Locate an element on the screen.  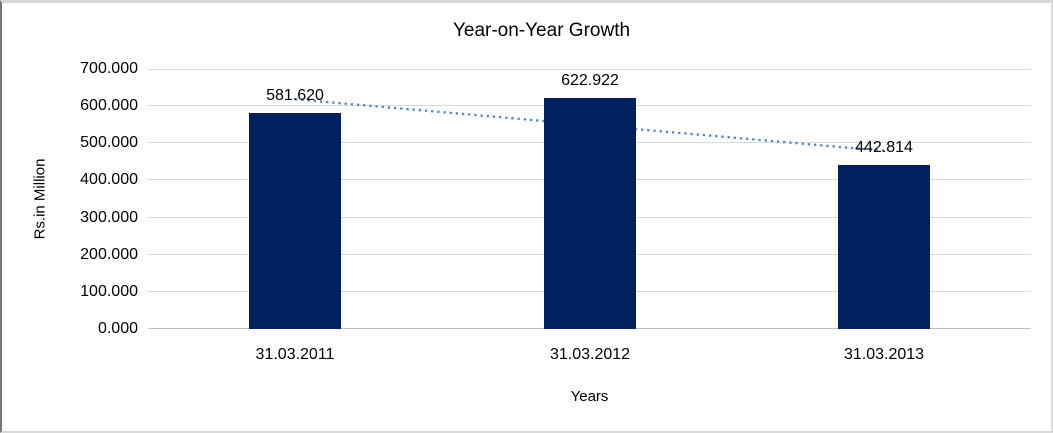
y-axis-tick-label: 500.000 is located at coordinates (109, 142).